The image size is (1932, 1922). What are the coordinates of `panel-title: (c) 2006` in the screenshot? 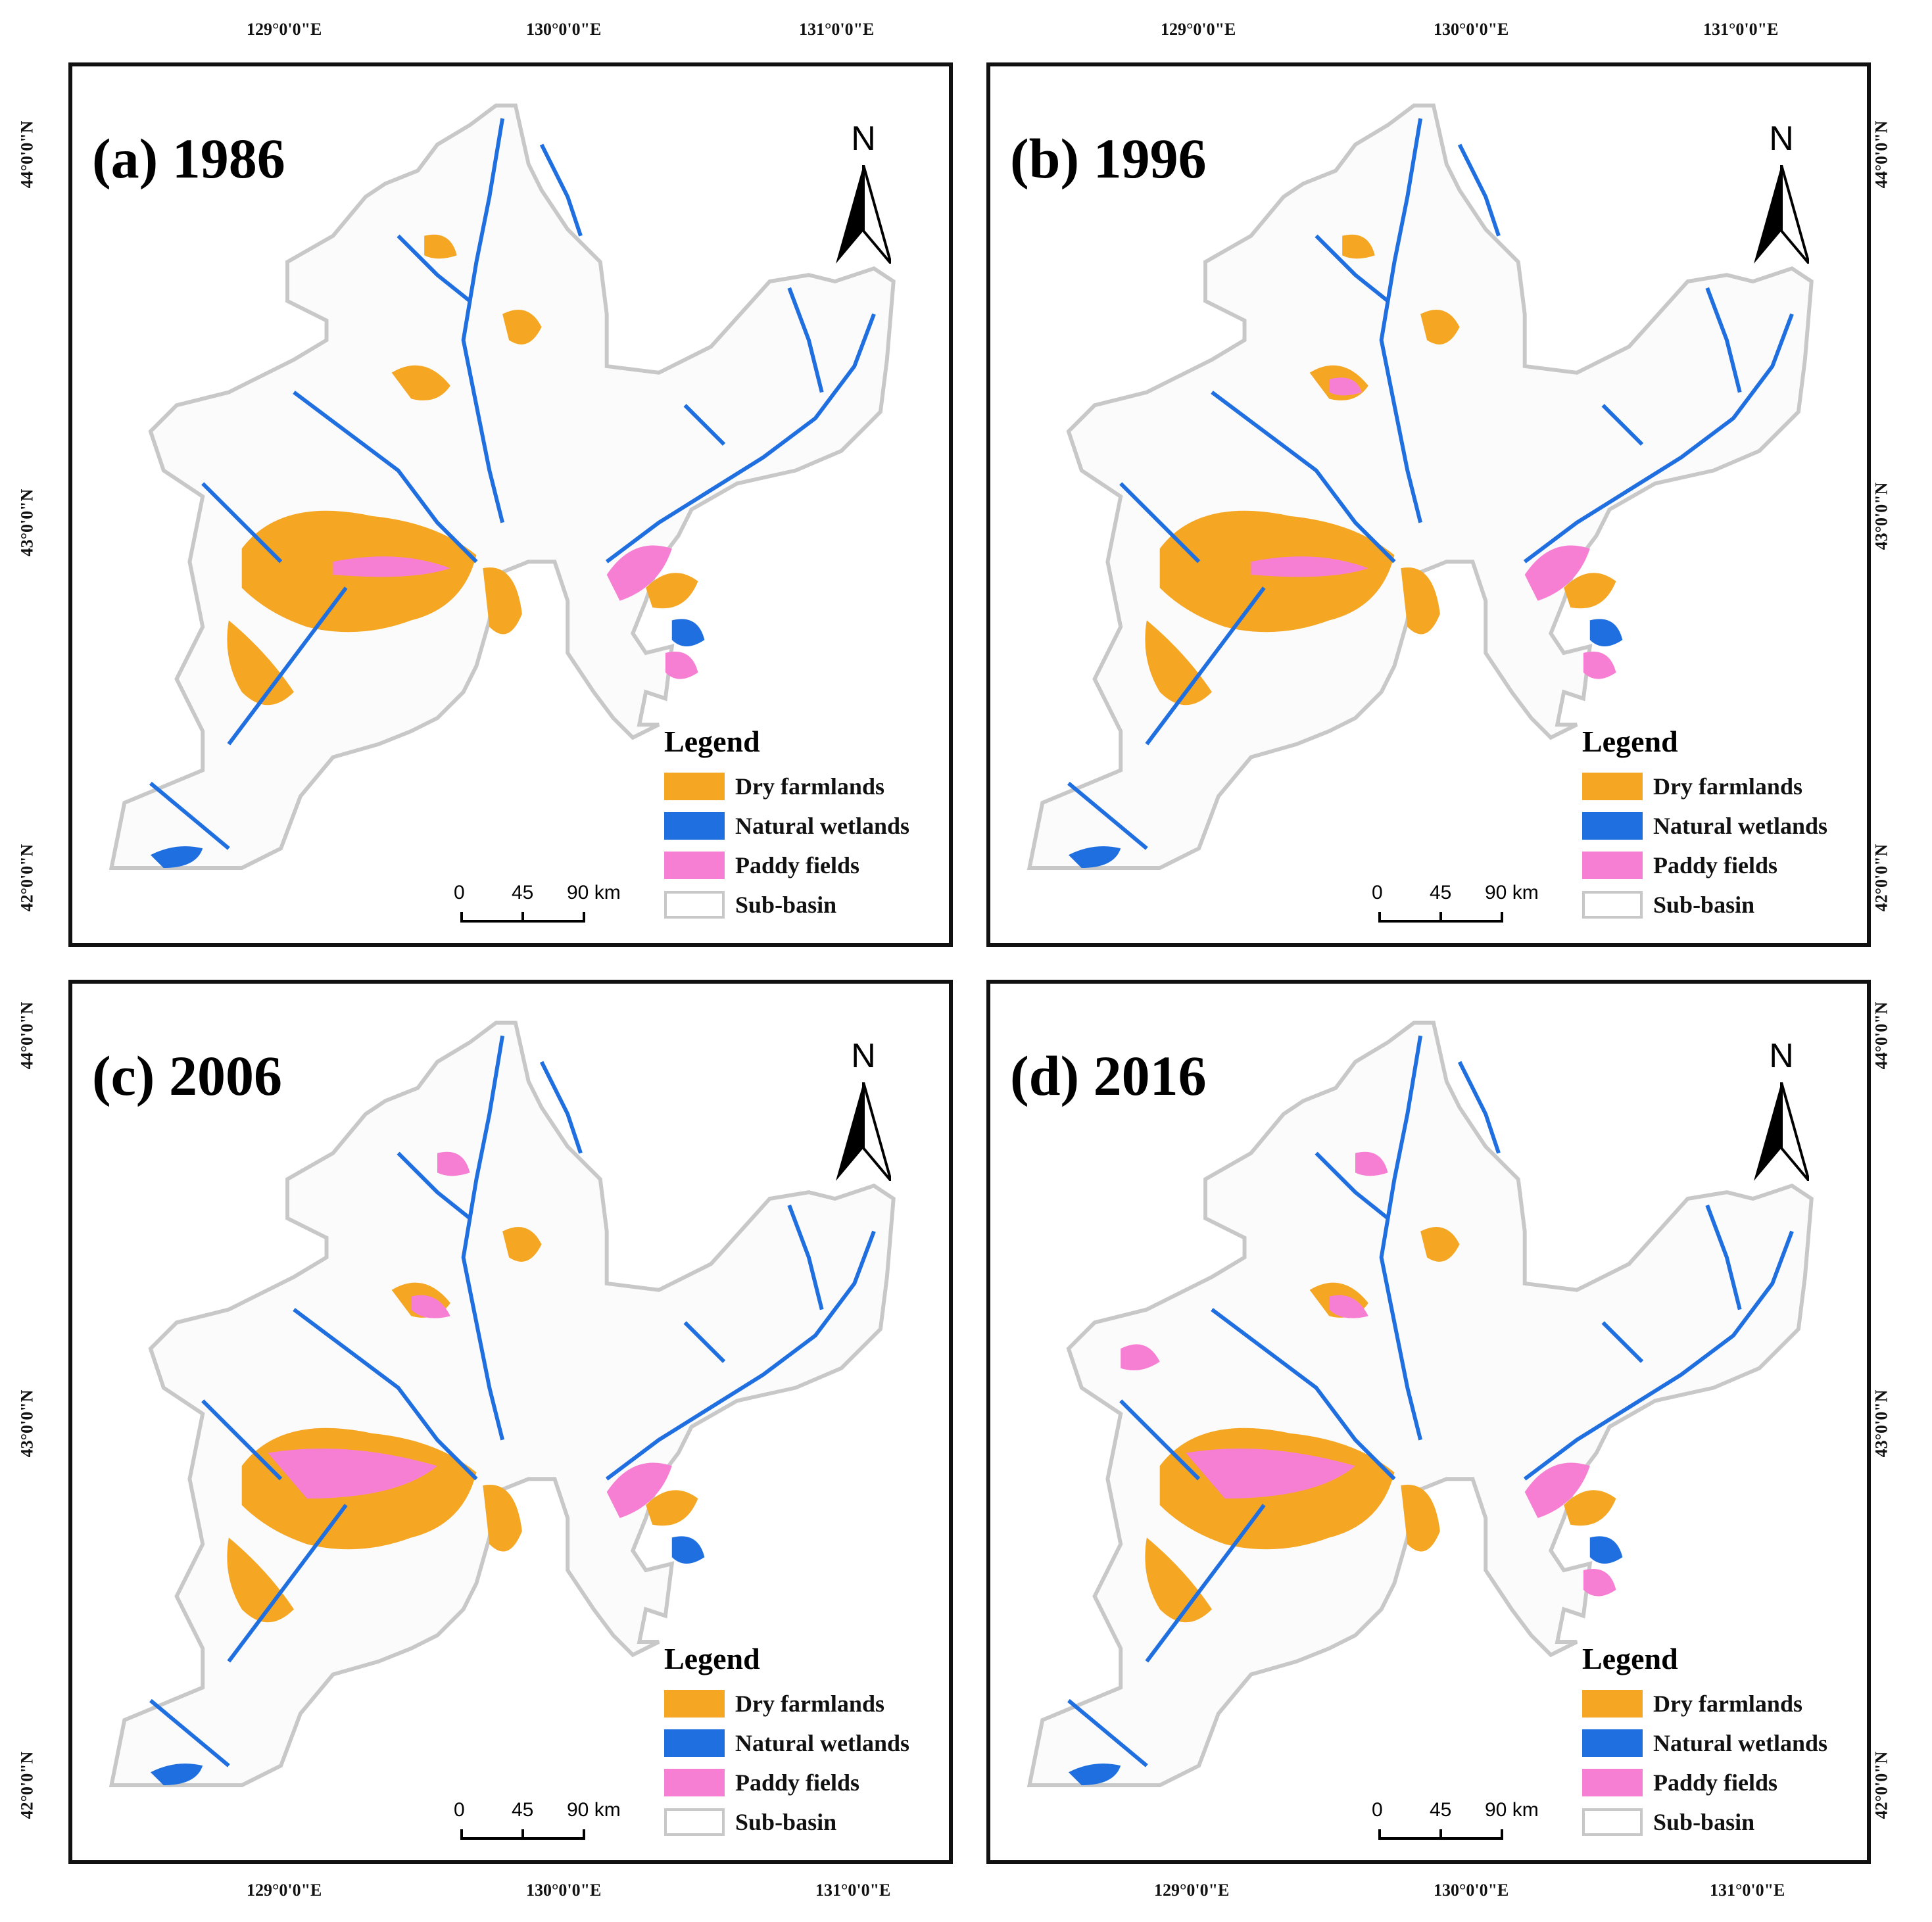 It's located at (187, 1075).